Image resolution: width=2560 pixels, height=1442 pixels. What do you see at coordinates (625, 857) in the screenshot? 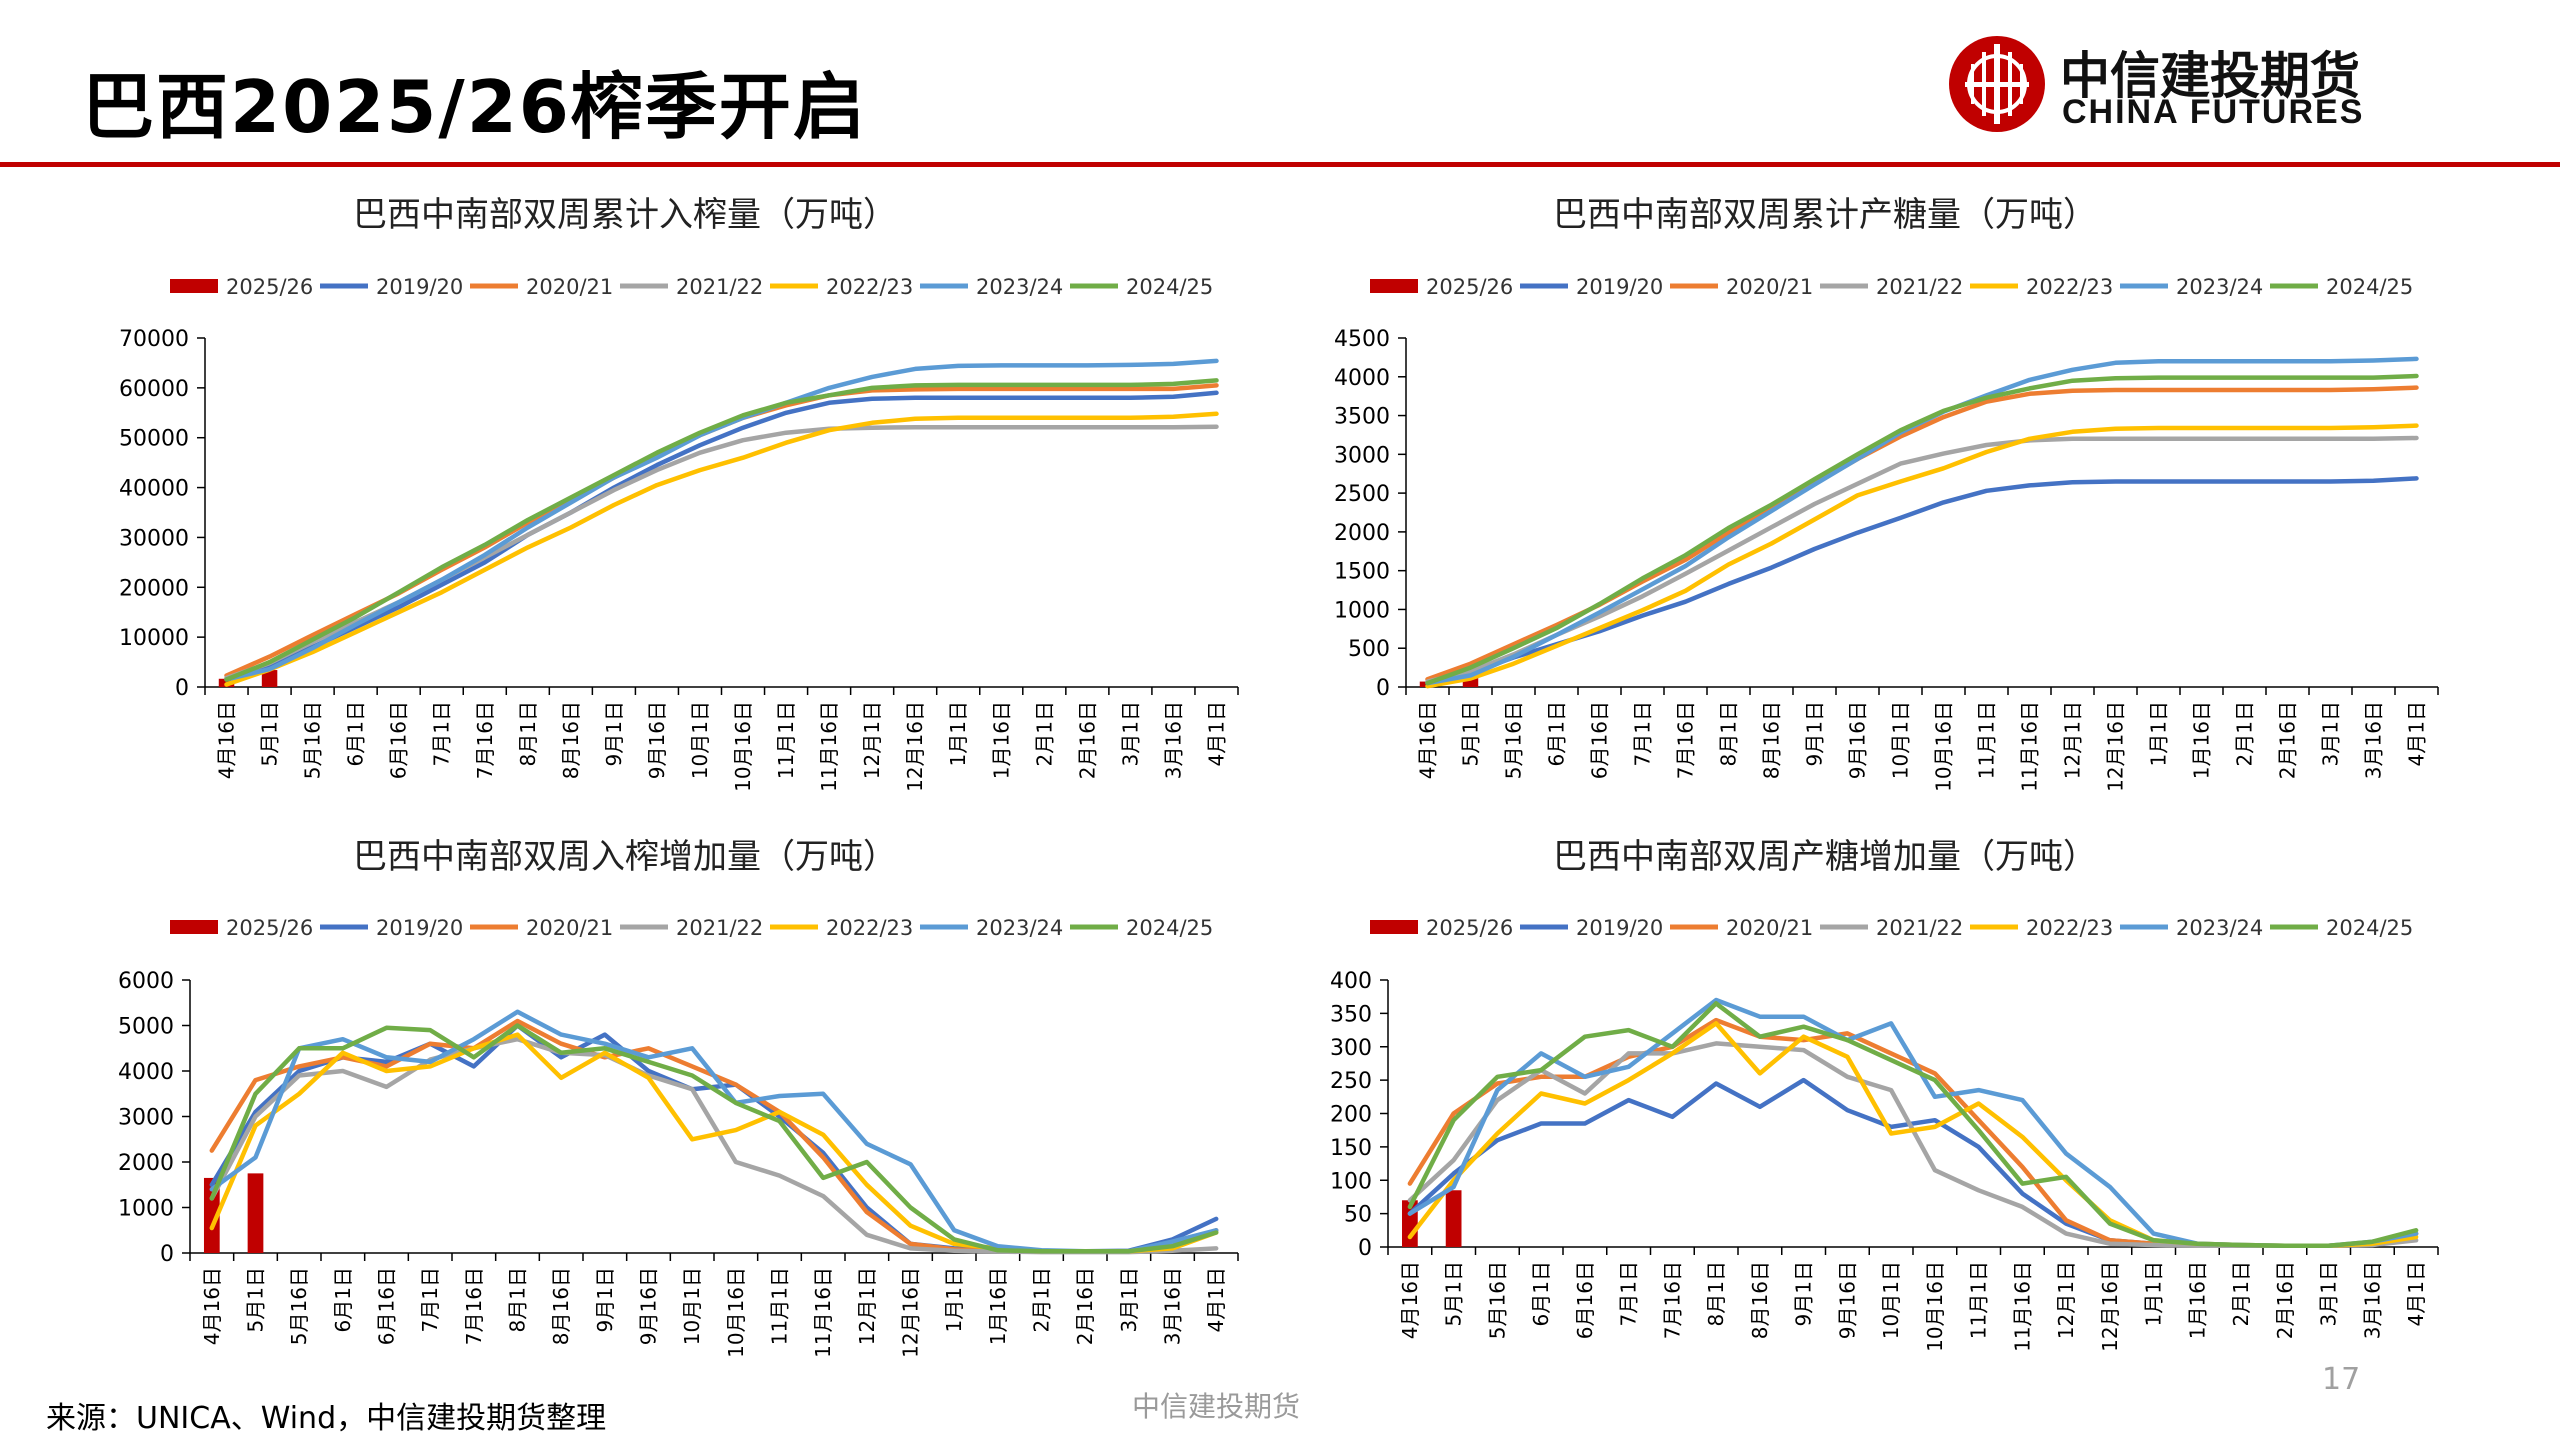
I see `chart-title: 巴西中南部双周入榨增加量（万吨）` at bounding box center [625, 857].